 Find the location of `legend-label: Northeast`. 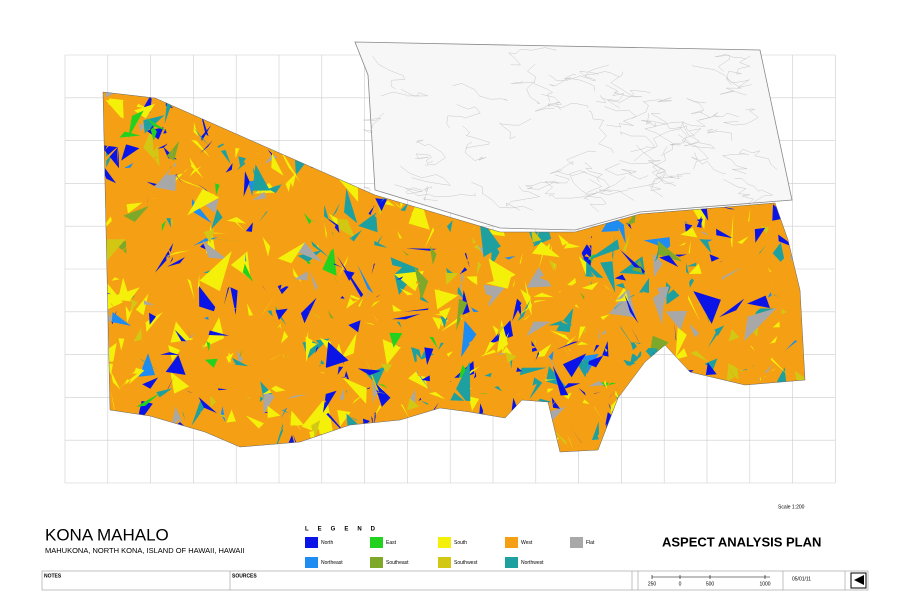

legend-label: Northeast is located at coordinates (332, 563).